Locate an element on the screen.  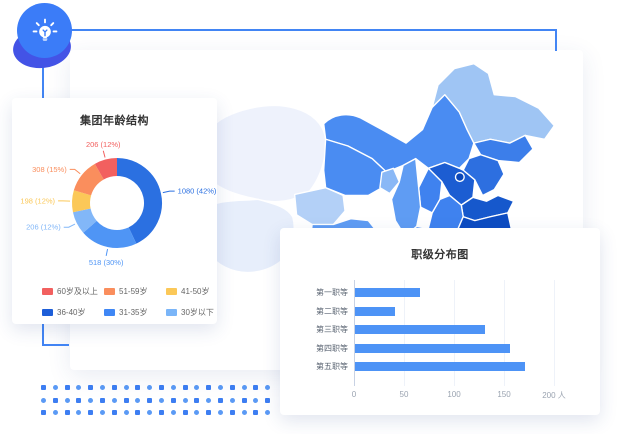
legend-label: 36-40岁 is located at coordinates (71, 312).